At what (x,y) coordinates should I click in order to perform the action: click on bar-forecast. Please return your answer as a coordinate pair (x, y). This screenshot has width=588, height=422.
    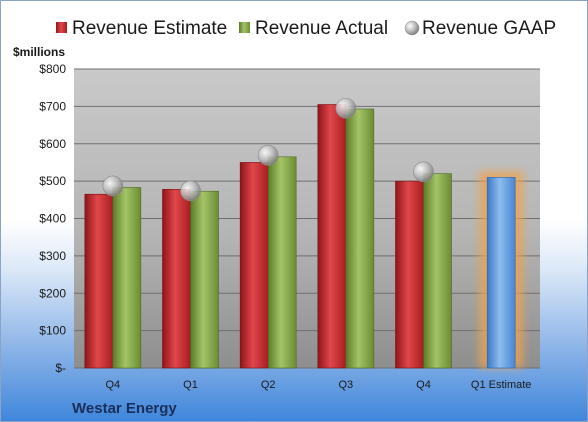
    Looking at the image, I should click on (501, 273).